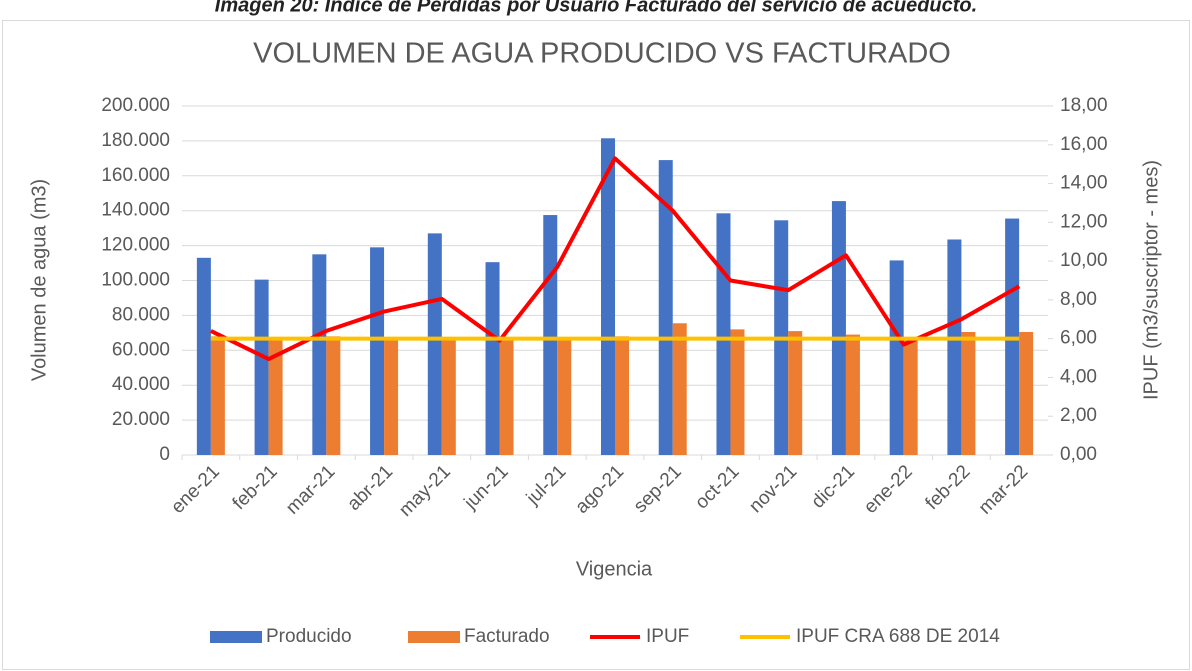 The image size is (1192, 671). Describe the element at coordinates (898, 636) in the screenshot. I see `legend-label: IPUF CRA 688 DE 2014` at that location.